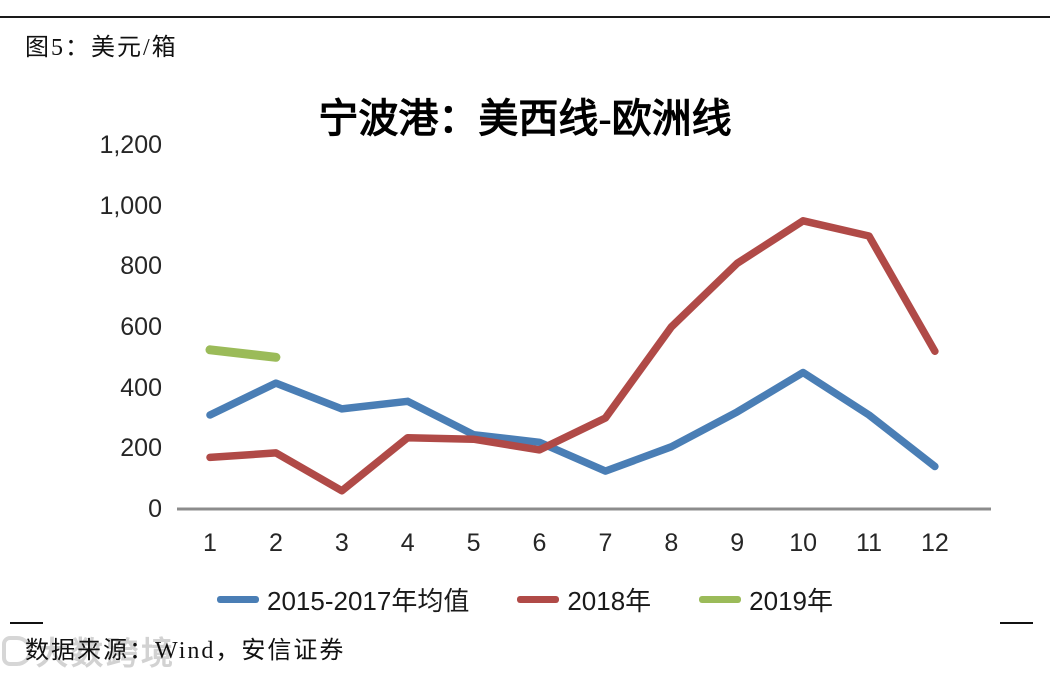 The height and width of the screenshot is (673, 1050). I want to click on bottom-divider-right, so click(1016, 623).